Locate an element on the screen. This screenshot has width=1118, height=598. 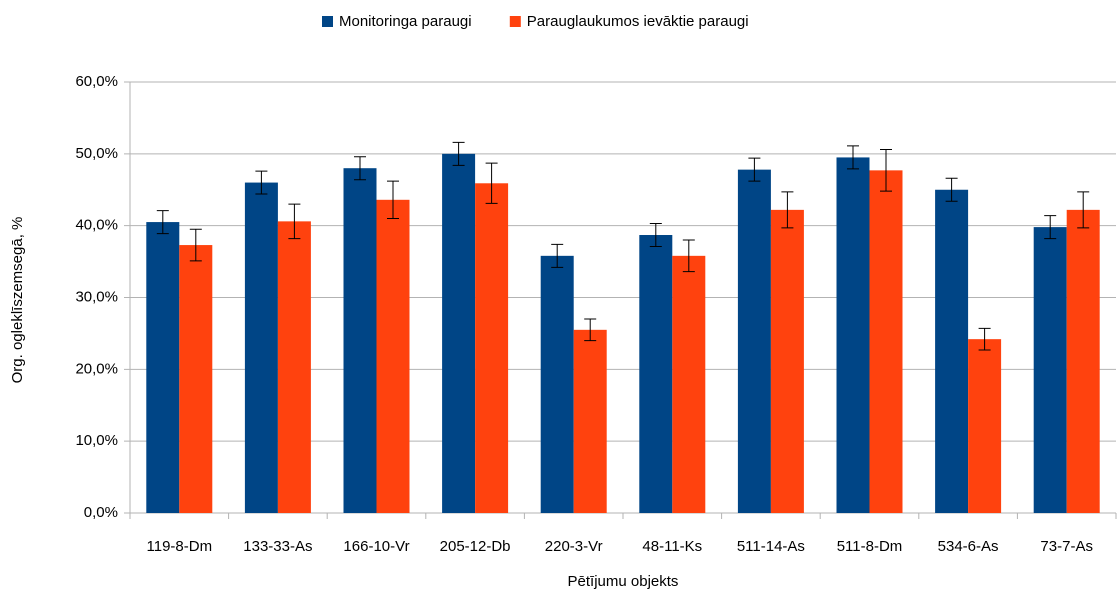
y-tick-label: 30,0% is located at coordinates (96, 296).